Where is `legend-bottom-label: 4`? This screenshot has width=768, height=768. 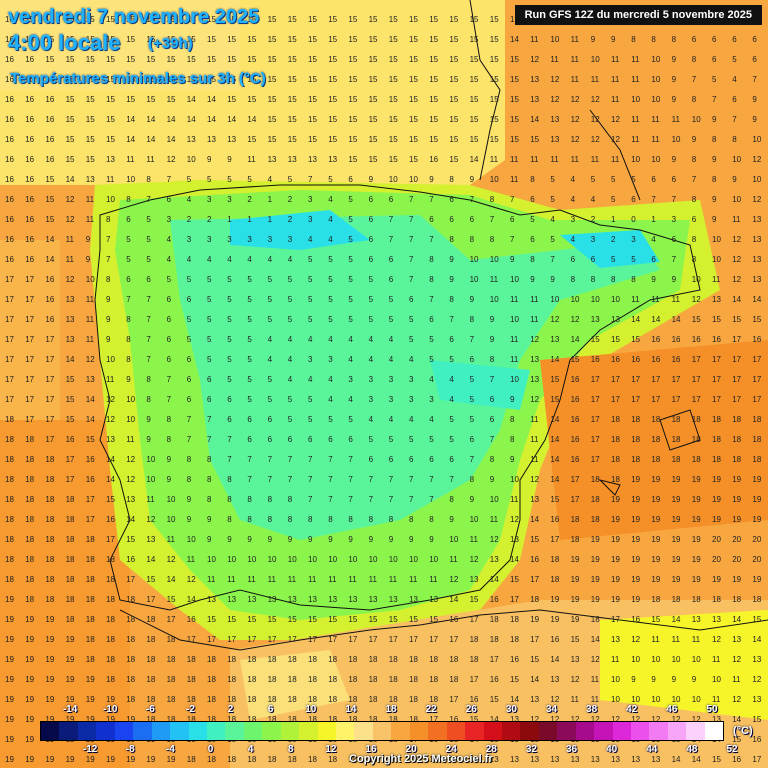 legend-bottom-label: 4 is located at coordinates (250, 749).